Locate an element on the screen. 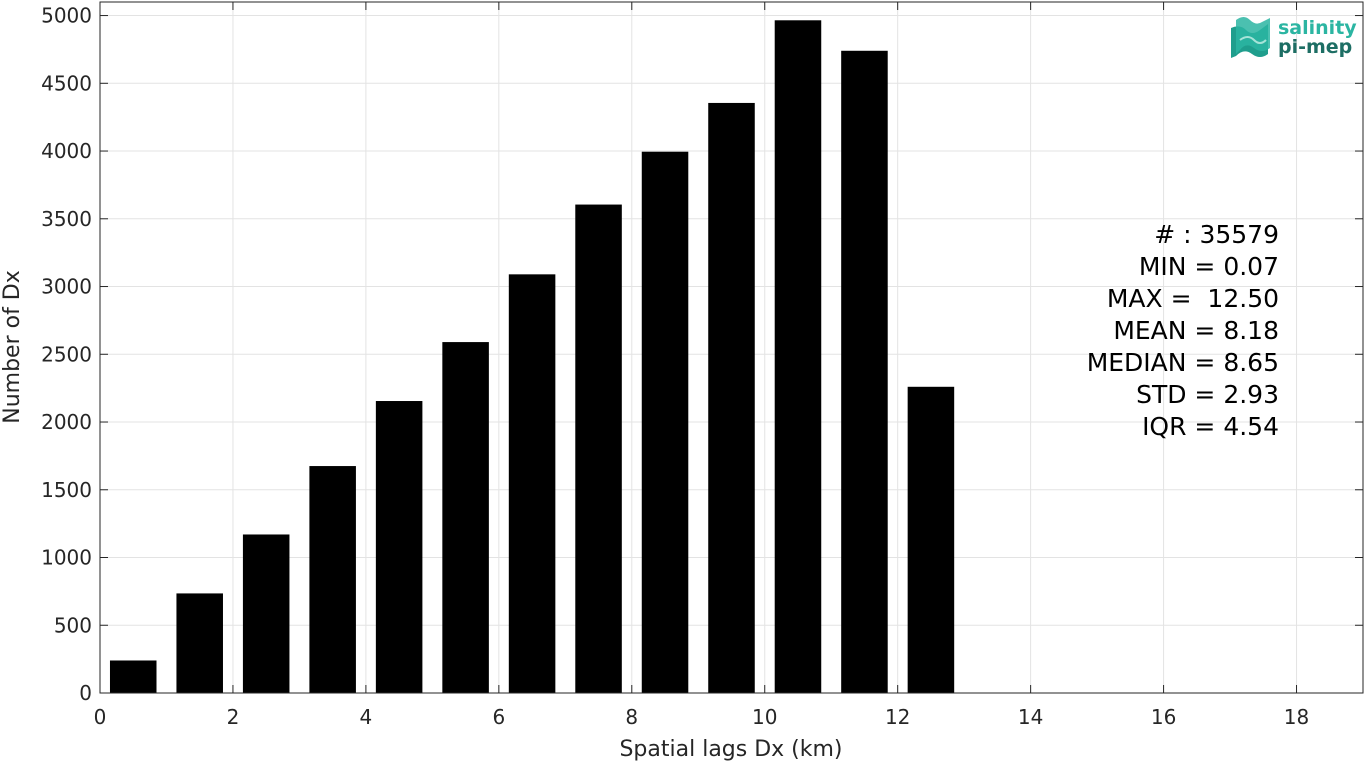 This screenshot has height=763, width=1365. stat-line: MEDIAN = 8.65 is located at coordinates (1183, 362).